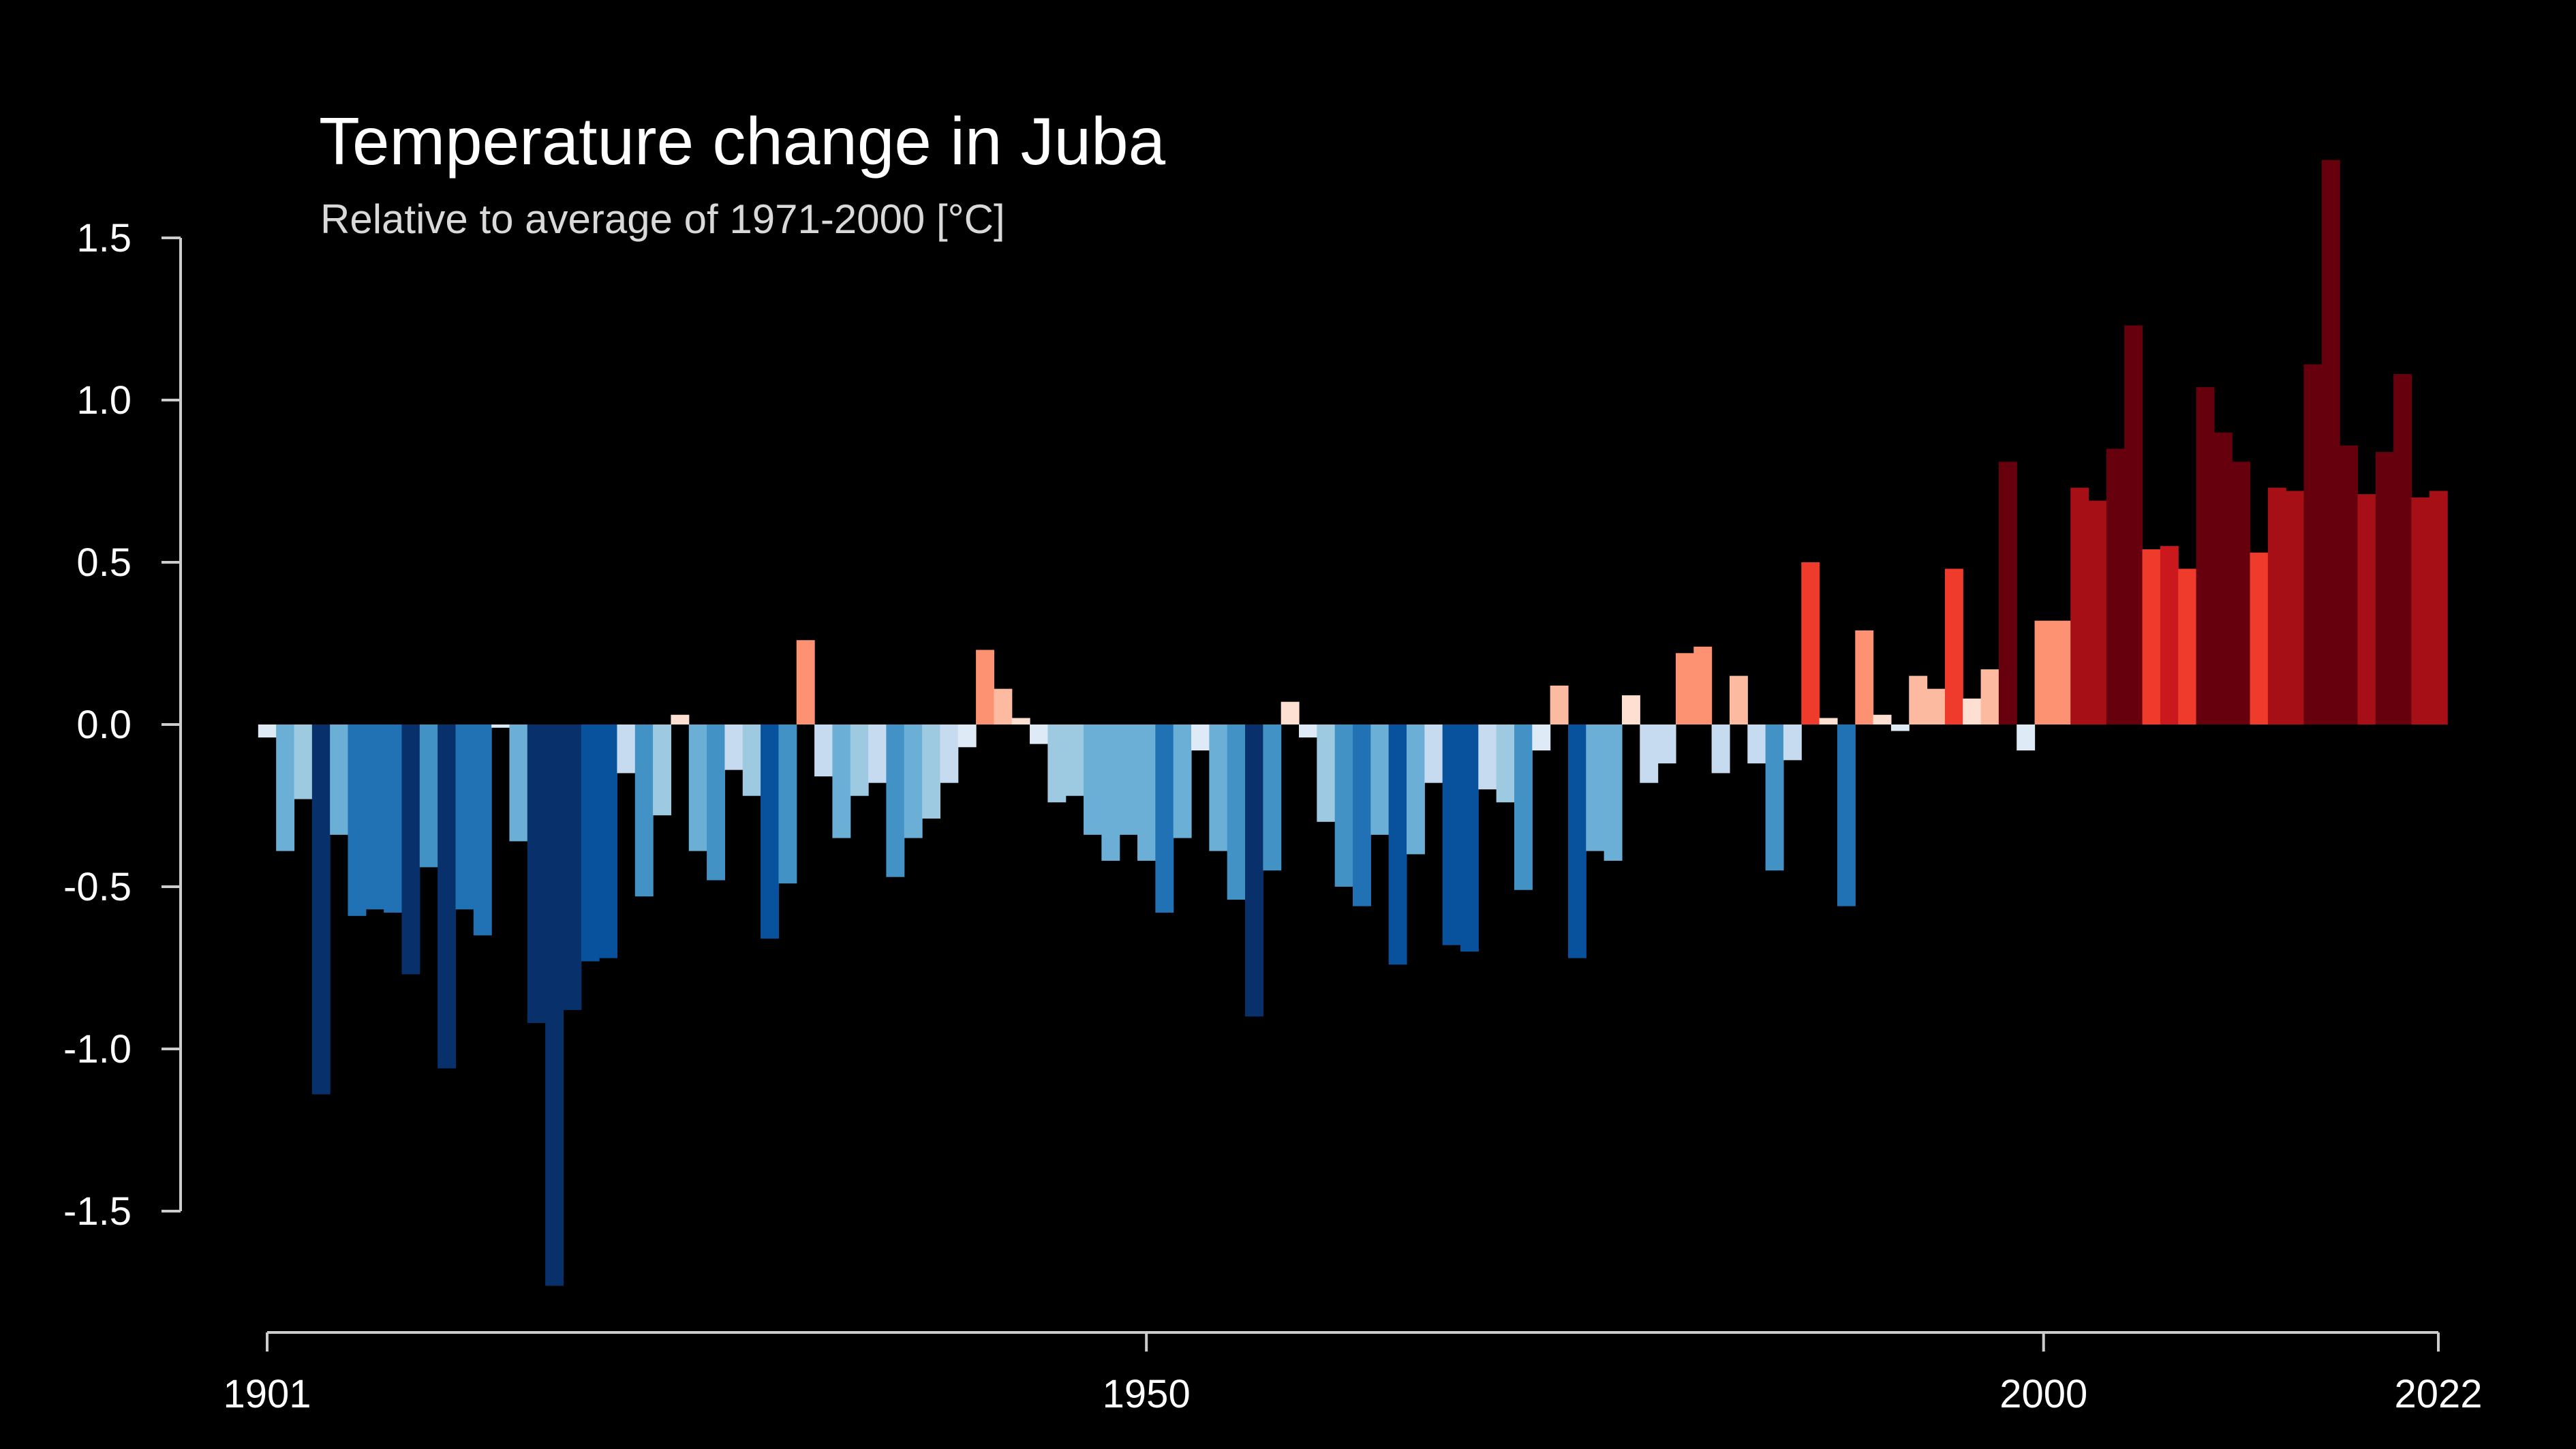  What do you see at coordinates (1720, 749) in the screenshot?
I see `bar-1982` at bounding box center [1720, 749].